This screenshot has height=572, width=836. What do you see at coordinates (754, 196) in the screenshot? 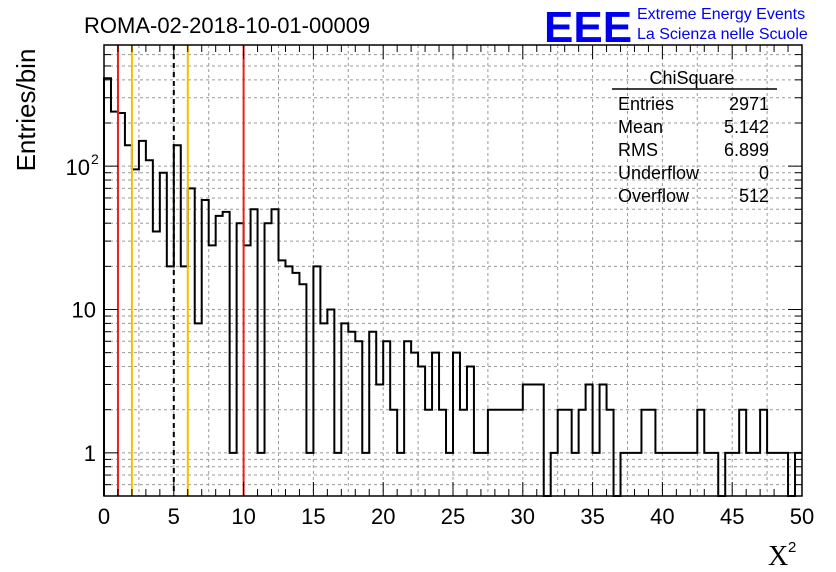
I see `stats-value: 512` at bounding box center [754, 196].